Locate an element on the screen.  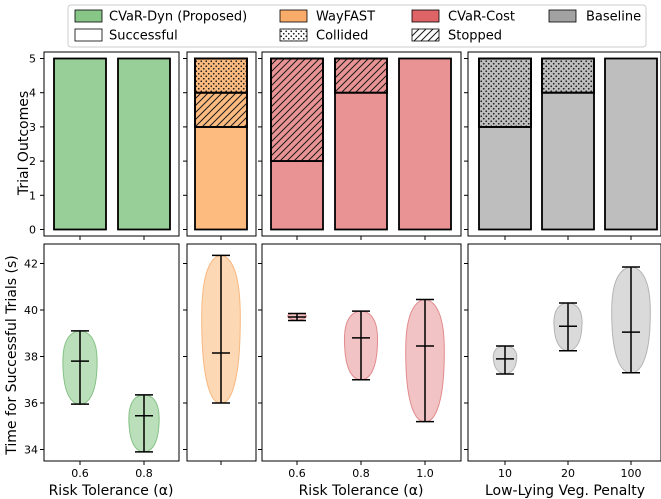
top-panel-1-frame is located at coordinates (111, 144).